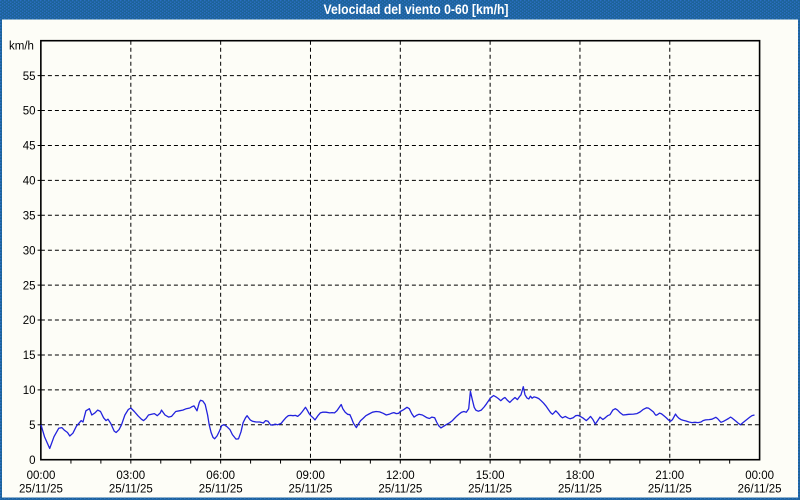 This screenshot has height=500, width=800. Describe the element at coordinates (490, 476) in the screenshot. I see `svg-text: 15:00` at that location.